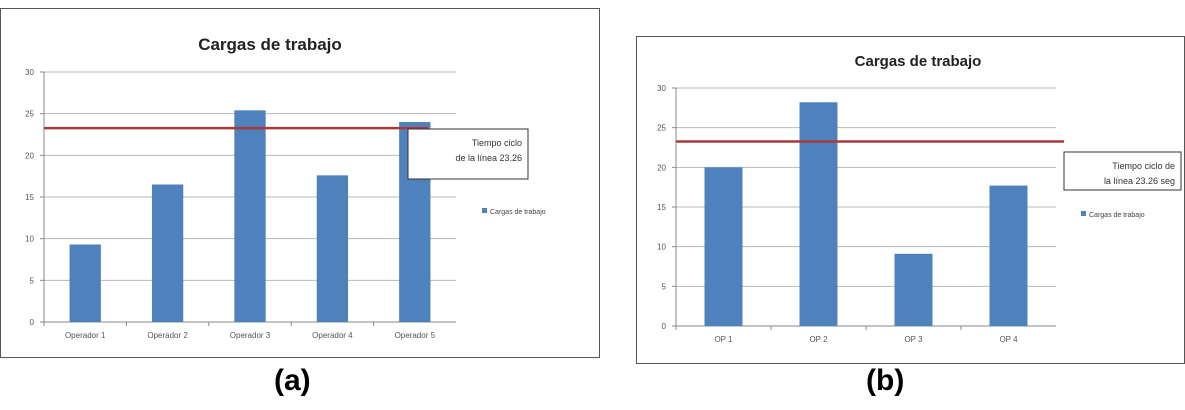  What do you see at coordinates (332, 335) in the screenshot?
I see `x-tick-label: Operador 4` at bounding box center [332, 335].